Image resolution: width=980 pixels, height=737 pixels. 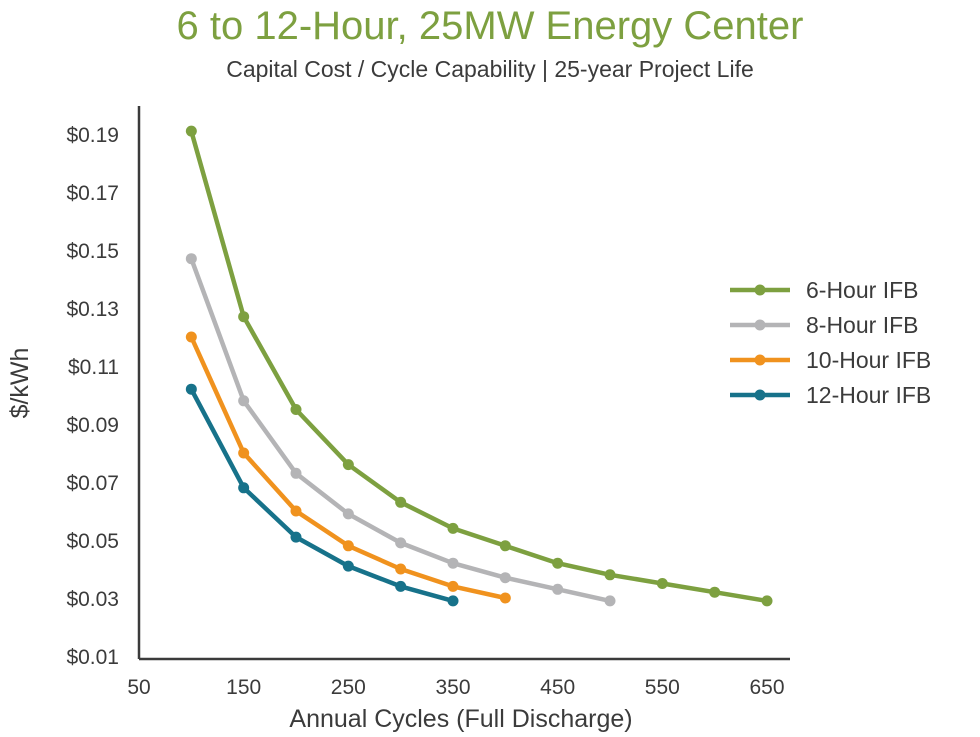 I want to click on x-tick-label: 550, so click(x=662, y=687).